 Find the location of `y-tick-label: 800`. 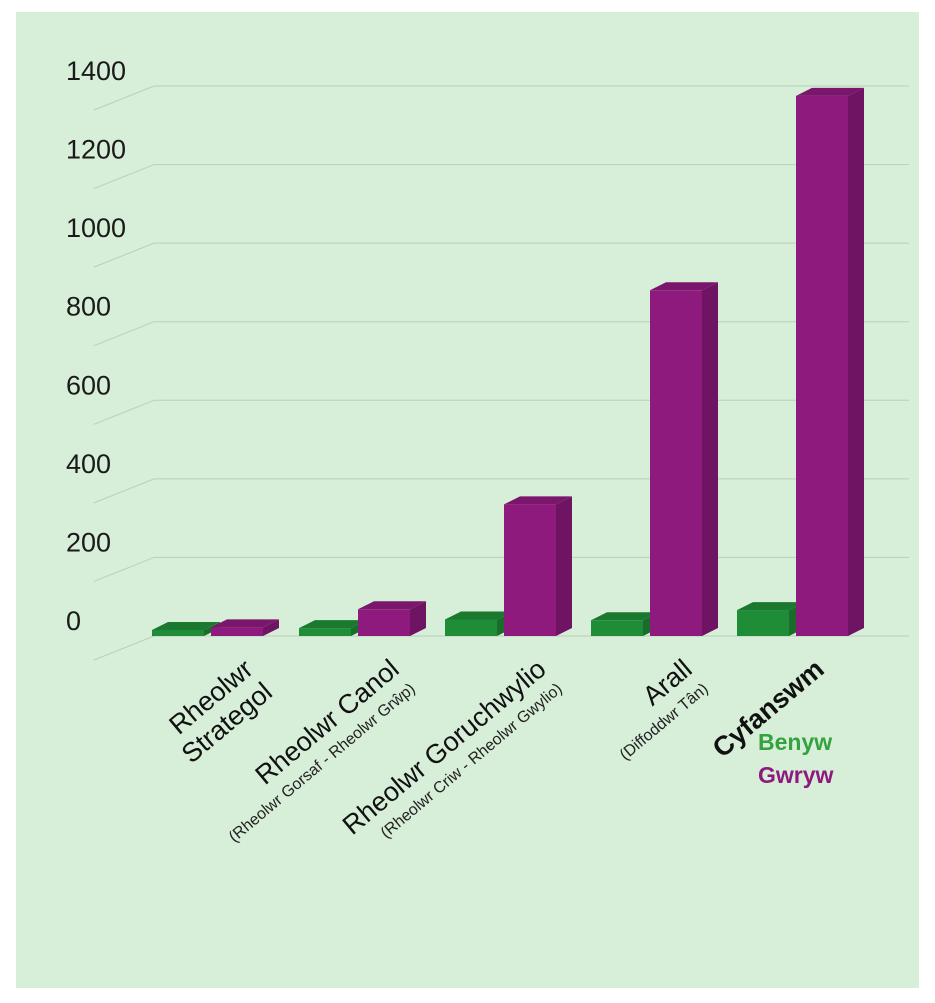

y-tick-label: 800 is located at coordinates (88, 307).